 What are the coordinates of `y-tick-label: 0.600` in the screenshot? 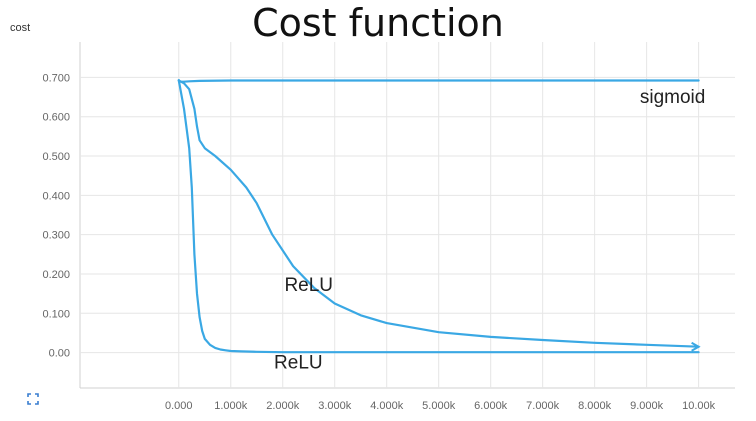 It's located at (56, 118).